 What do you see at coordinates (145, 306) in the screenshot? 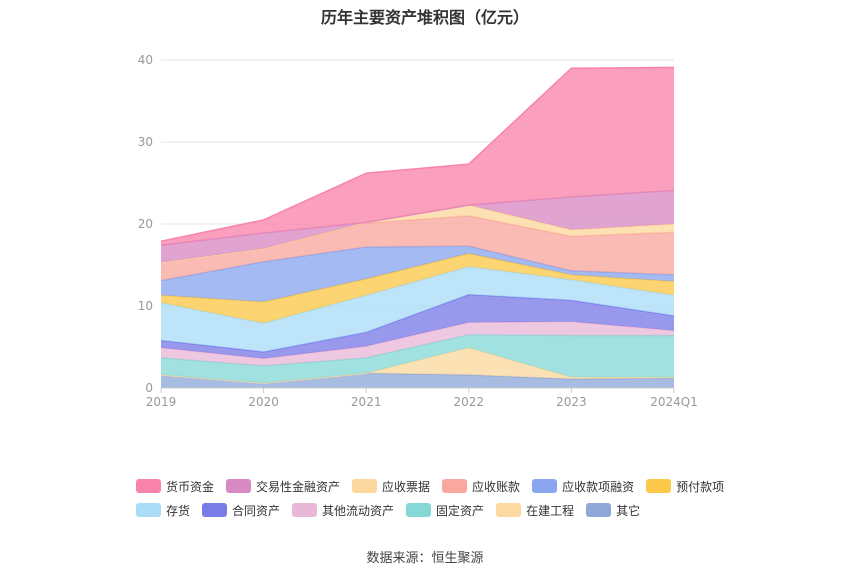
I see `y-tick-label: 10` at bounding box center [145, 306].